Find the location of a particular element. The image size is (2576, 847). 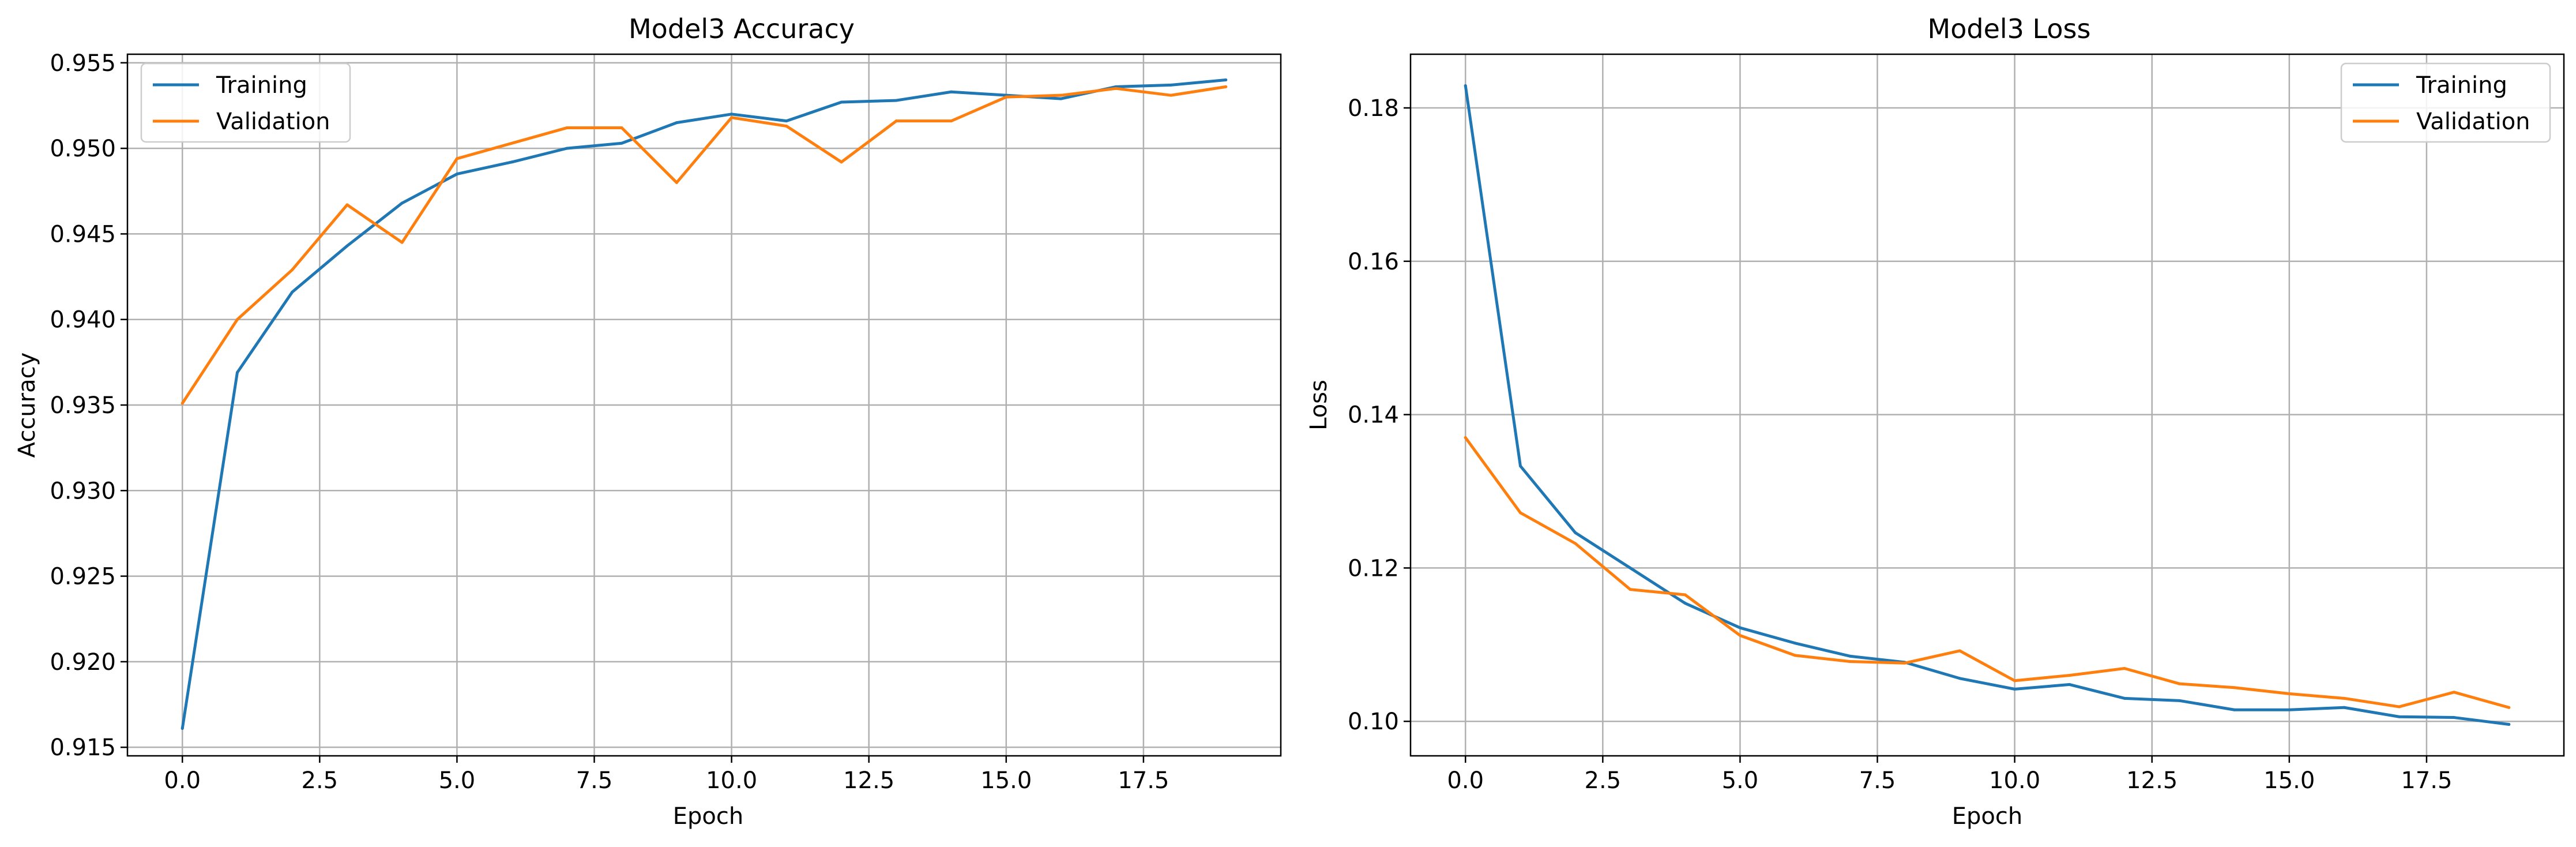

accuracy-y-tick-label: 0.915 is located at coordinates (83, 748).